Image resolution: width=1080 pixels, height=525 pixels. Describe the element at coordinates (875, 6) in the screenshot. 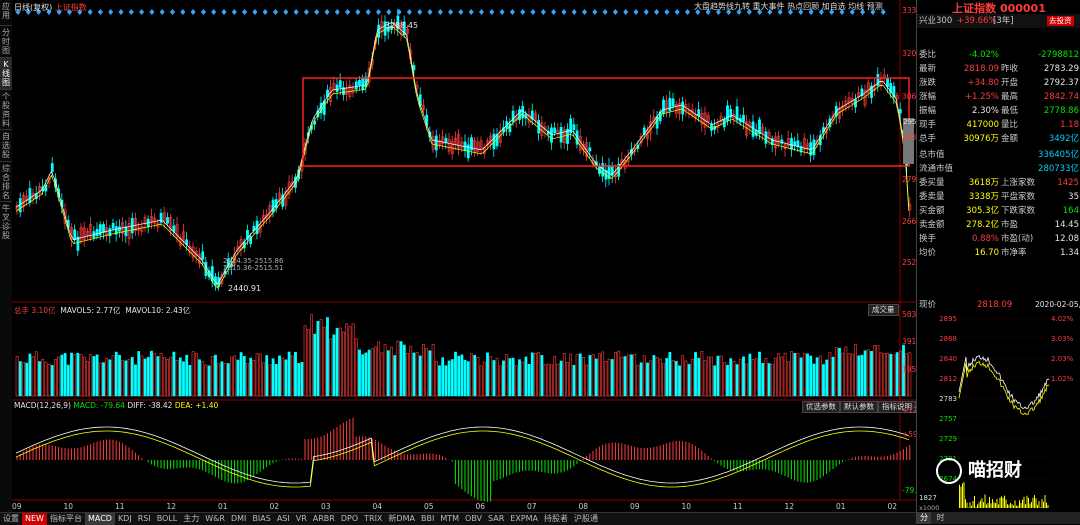

I see `forecast-button: 预测` at that location.